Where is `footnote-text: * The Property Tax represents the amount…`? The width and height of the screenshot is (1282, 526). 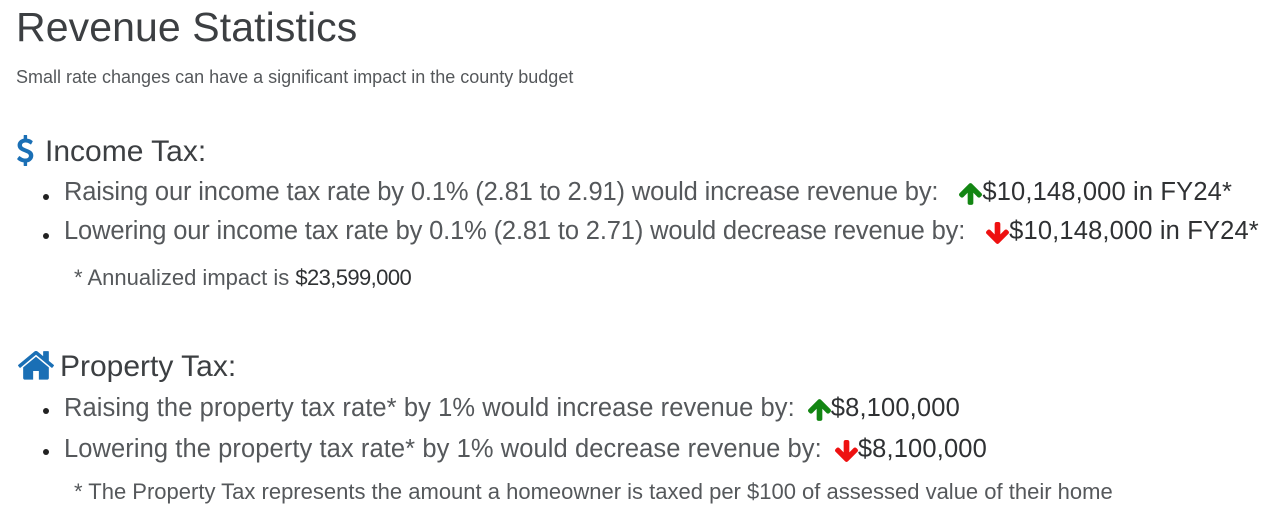
footnote-text: * The Property Tax represents the amount… is located at coordinates (593, 491).